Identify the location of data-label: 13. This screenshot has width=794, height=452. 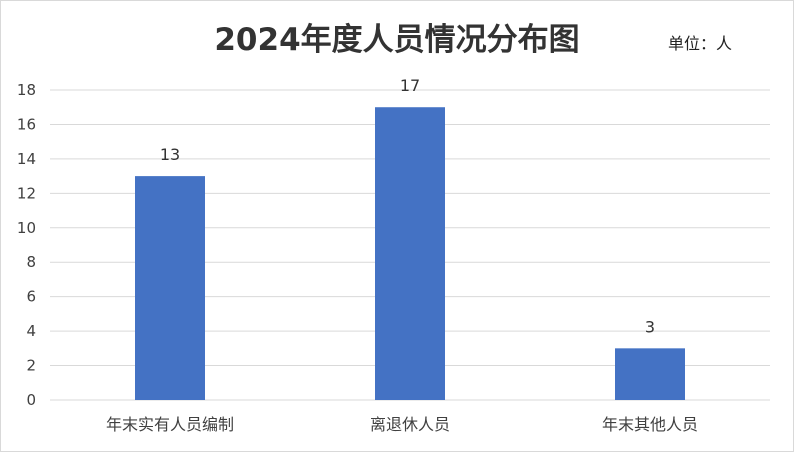
(170, 154).